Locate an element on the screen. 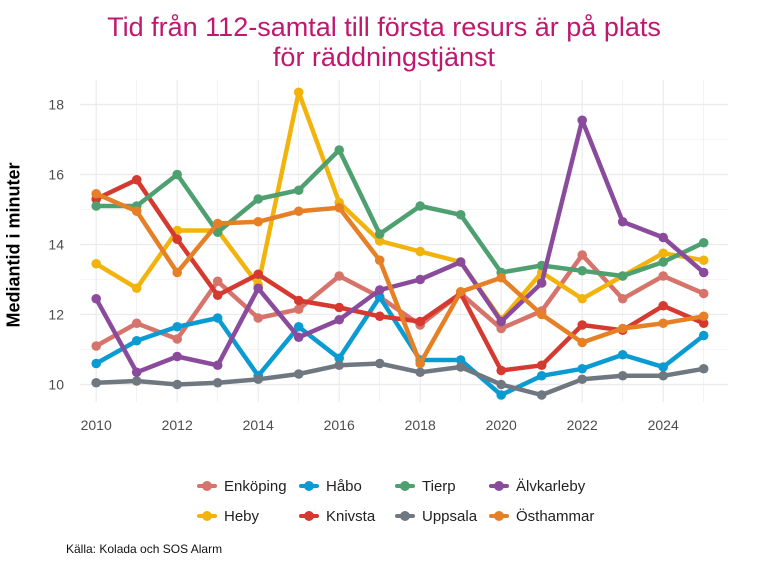  legend-item-knivsta: Knivsta is located at coordinates (346, 516).